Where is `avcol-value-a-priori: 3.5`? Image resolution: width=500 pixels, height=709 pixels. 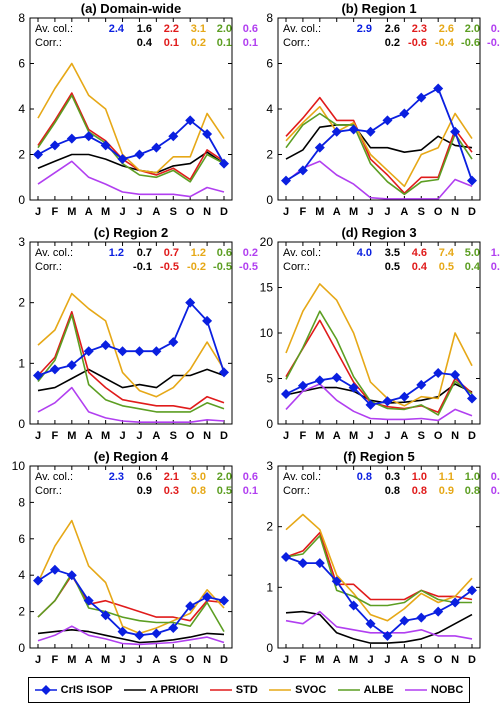 avcol-value-a-priori: 3.5 is located at coordinates (392, 253).